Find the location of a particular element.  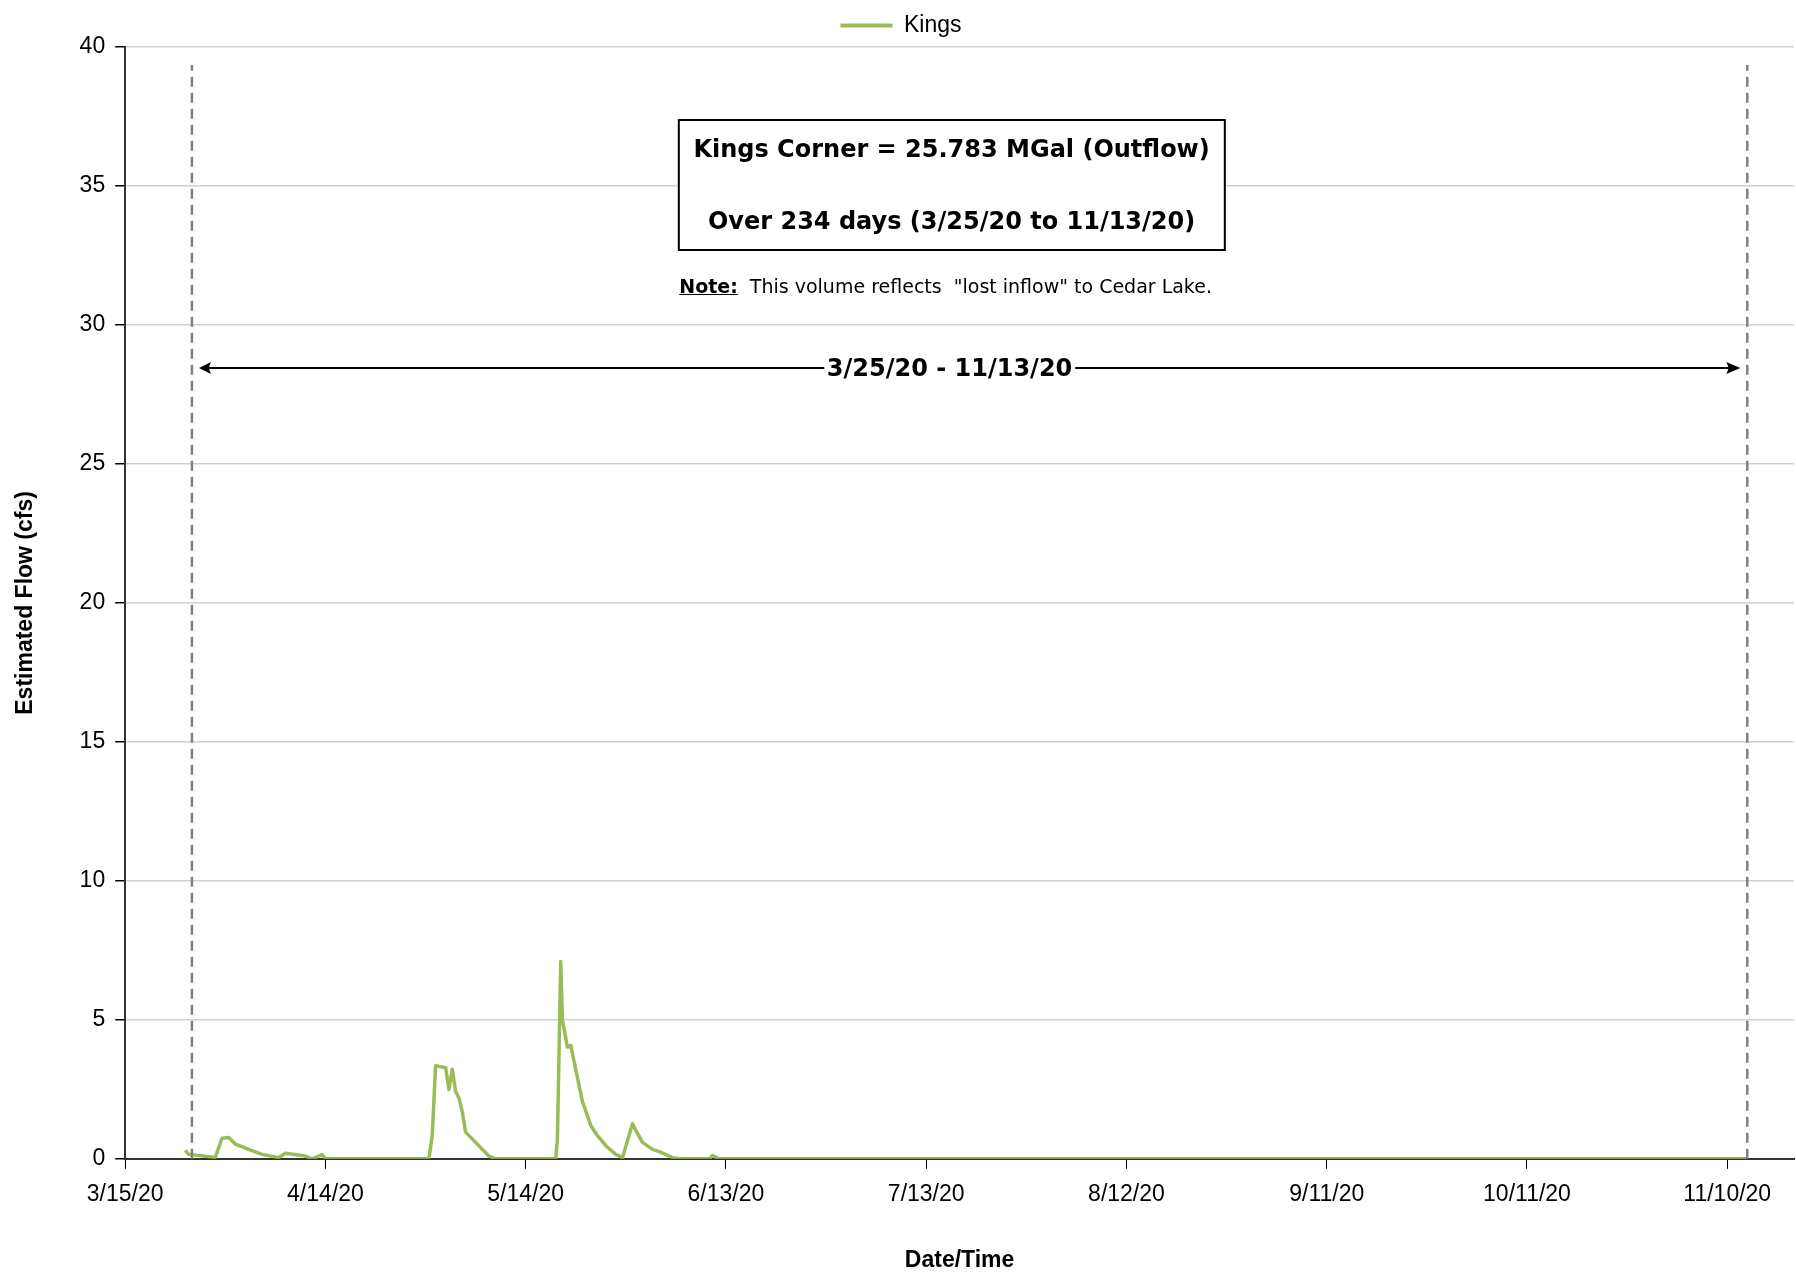

x-tick-label: 3/15/20 is located at coordinates (125, 1192).